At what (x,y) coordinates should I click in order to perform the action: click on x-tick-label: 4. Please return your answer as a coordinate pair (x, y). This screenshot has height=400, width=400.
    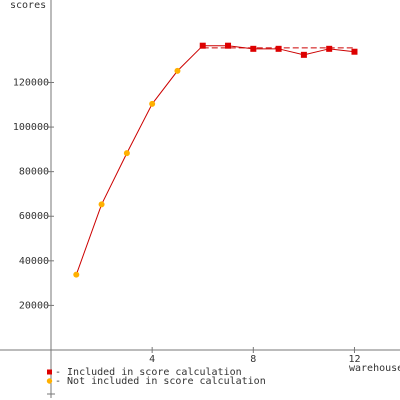
    Looking at the image, I should click on (152, 359).